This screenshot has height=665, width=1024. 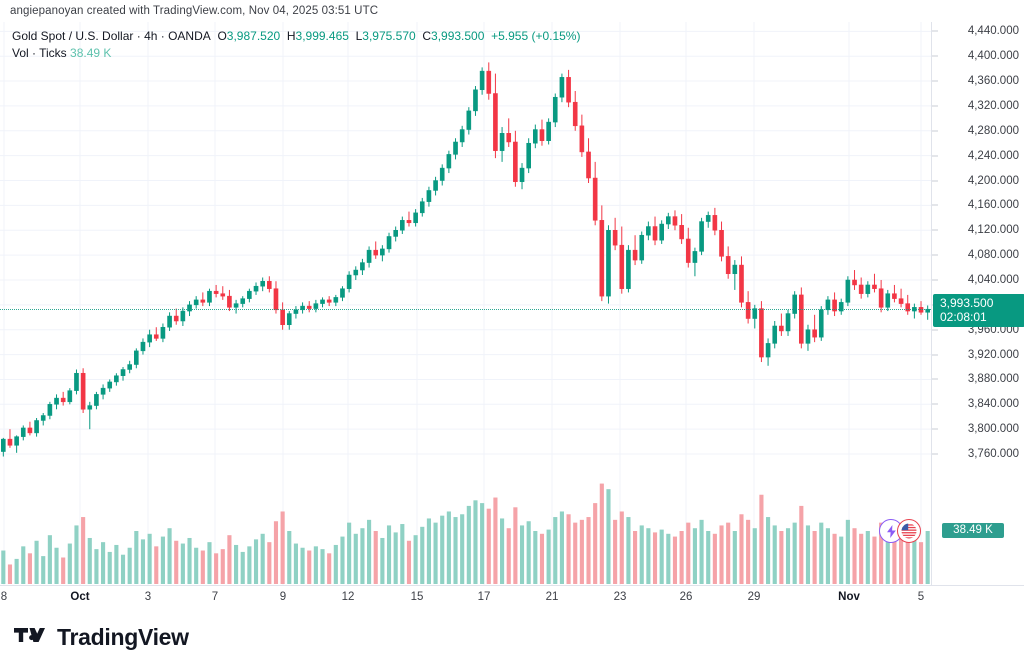 I want to click on current-price-badge: 3,993.500 02:08:01, so click(x=978, y=310).